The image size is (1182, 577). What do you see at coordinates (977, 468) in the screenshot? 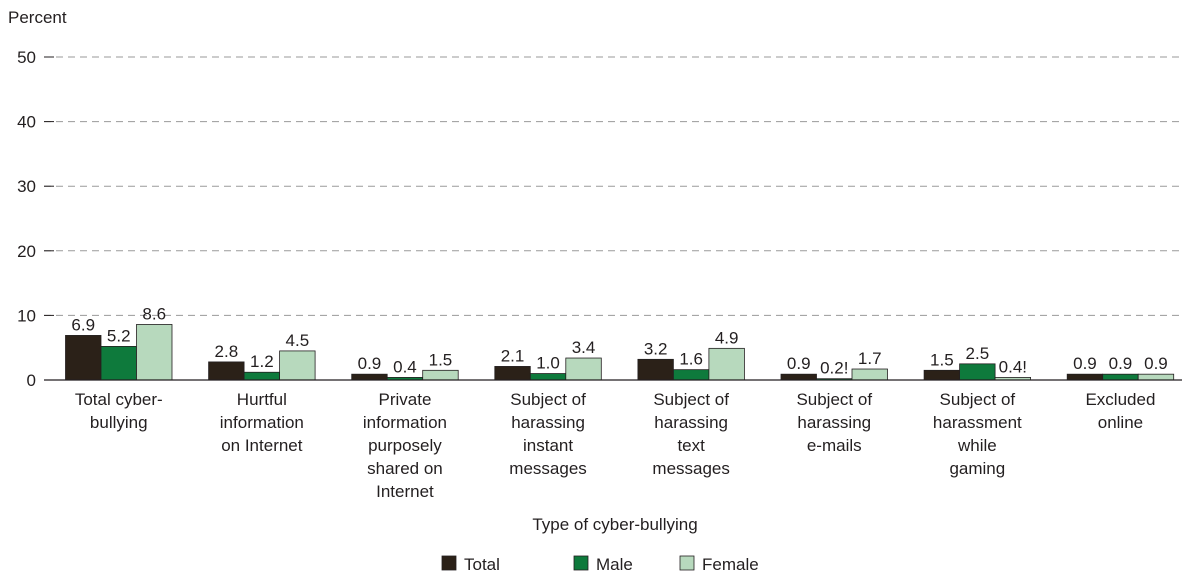
I see `category-label-line: gaming` at bounding box center [977, 468].